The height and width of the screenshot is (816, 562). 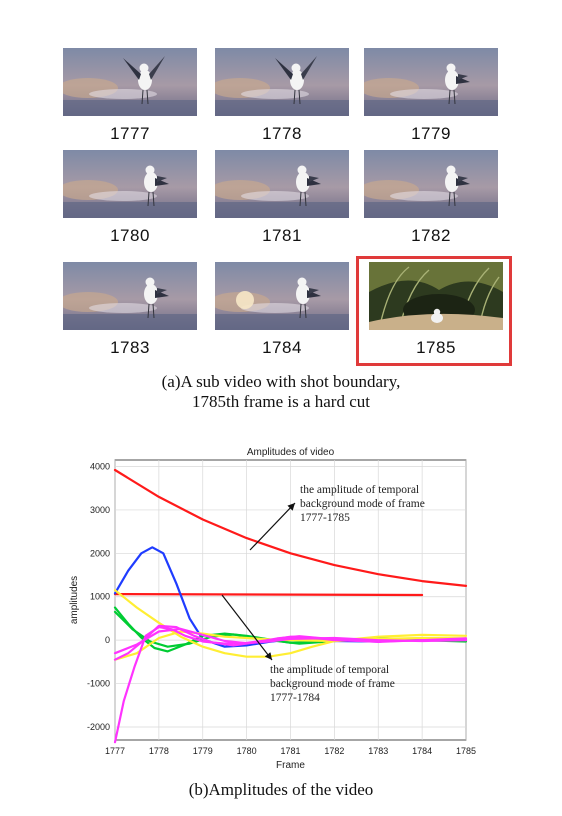 What do you see at coordinates (325, 518) in the screenshot?
I see `annotation-text-upper: 1777-1785` at bounding box center [325, 518].